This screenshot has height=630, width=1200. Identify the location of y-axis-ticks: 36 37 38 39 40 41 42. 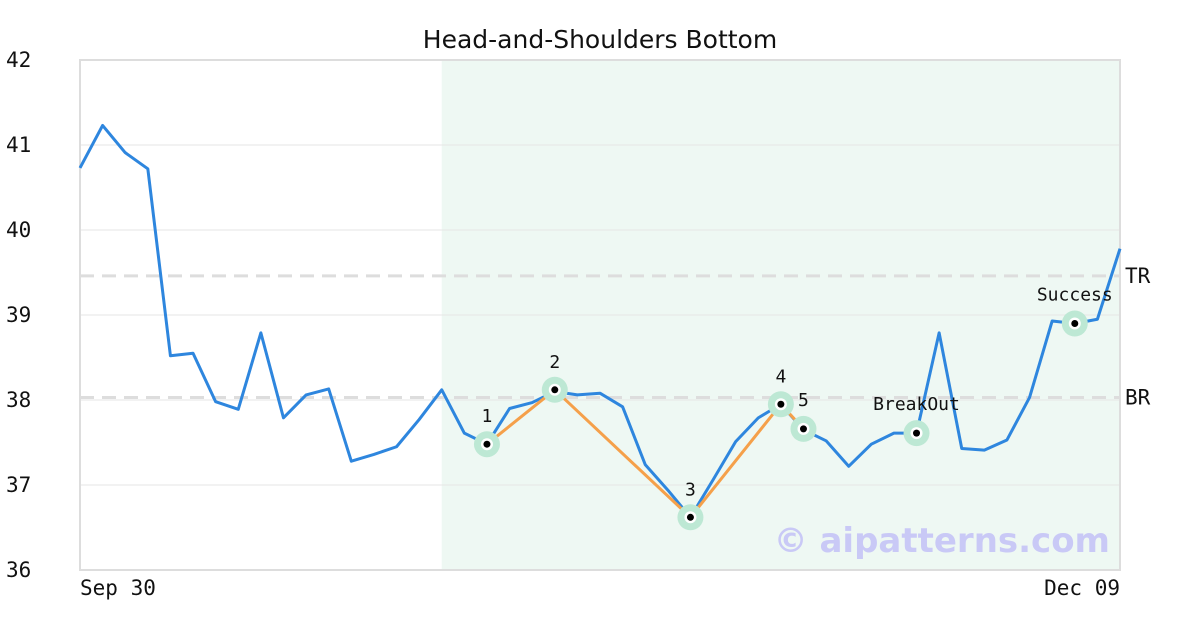
(18, 315).